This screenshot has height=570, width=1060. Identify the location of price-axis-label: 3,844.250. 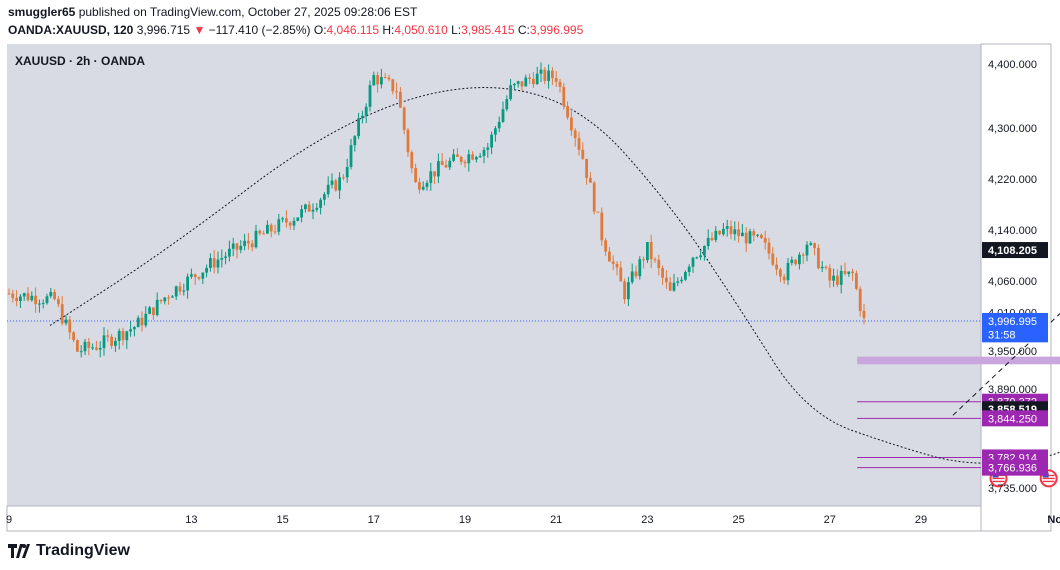
(1015, 418).